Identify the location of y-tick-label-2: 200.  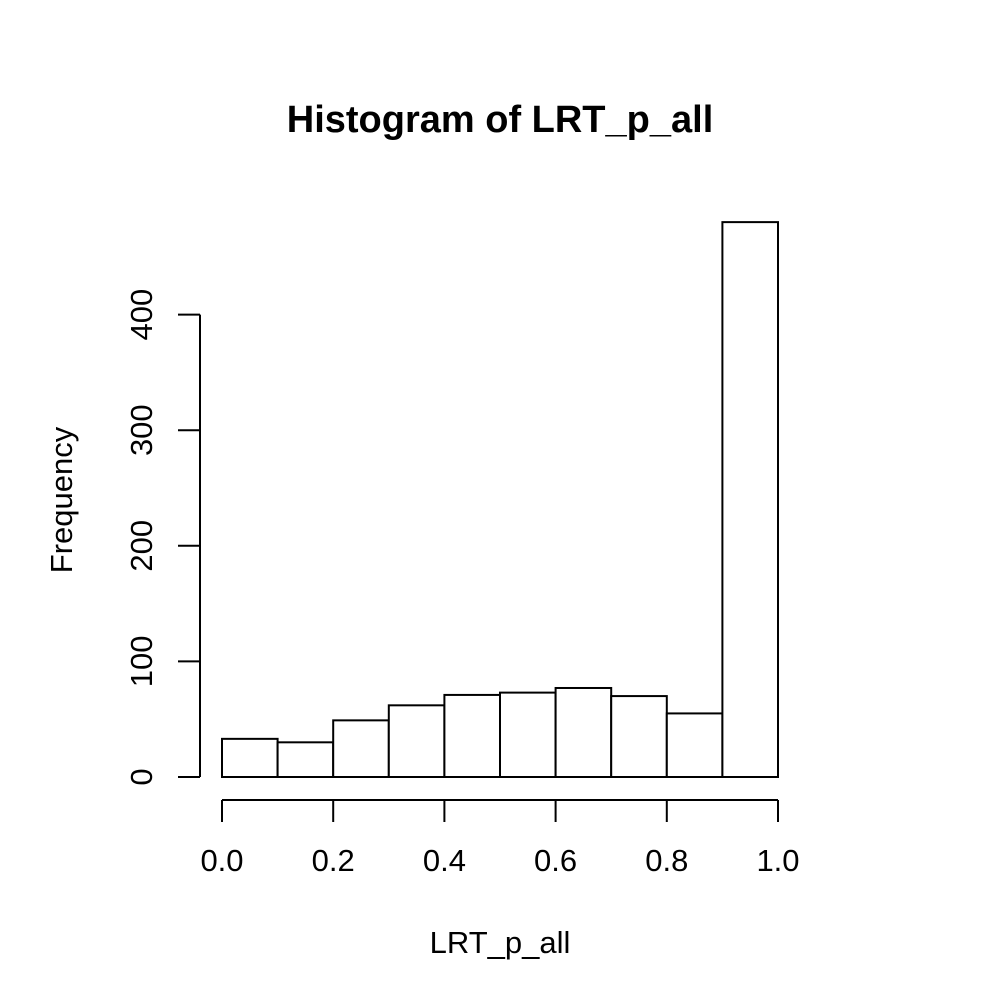
(141, 546).